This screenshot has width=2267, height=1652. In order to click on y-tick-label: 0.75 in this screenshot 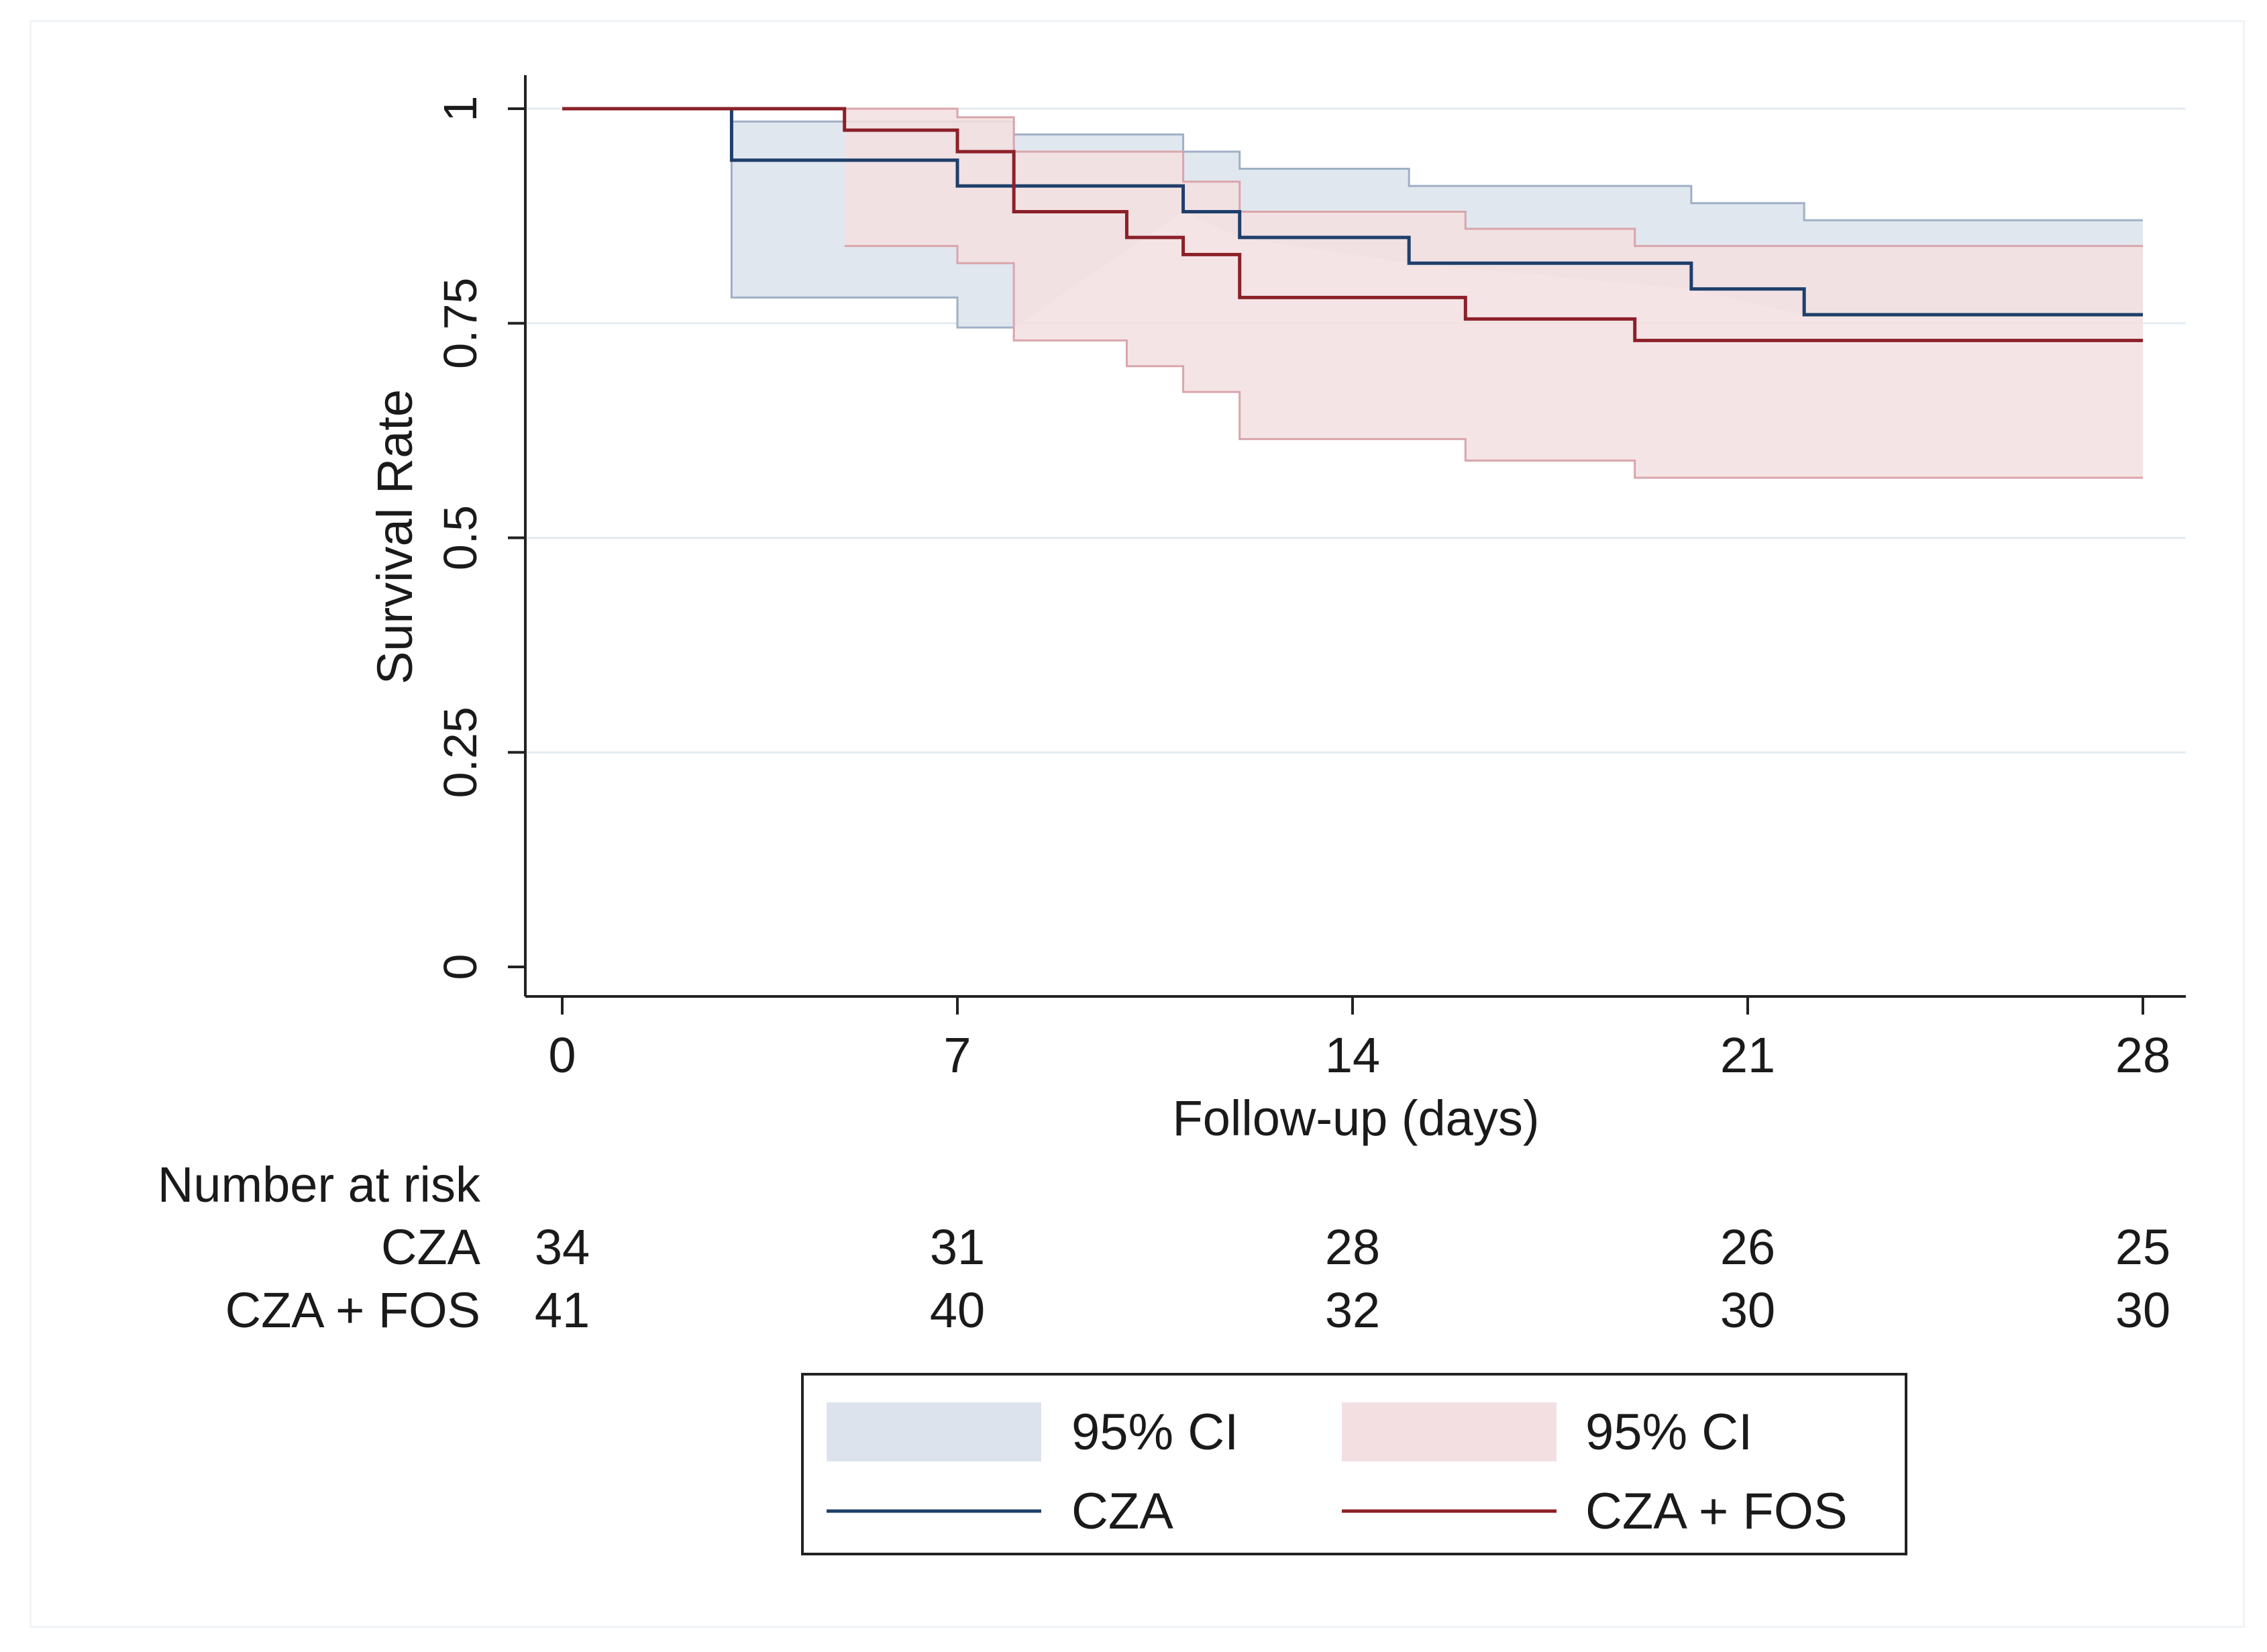, I will do `click(460, 323)`.